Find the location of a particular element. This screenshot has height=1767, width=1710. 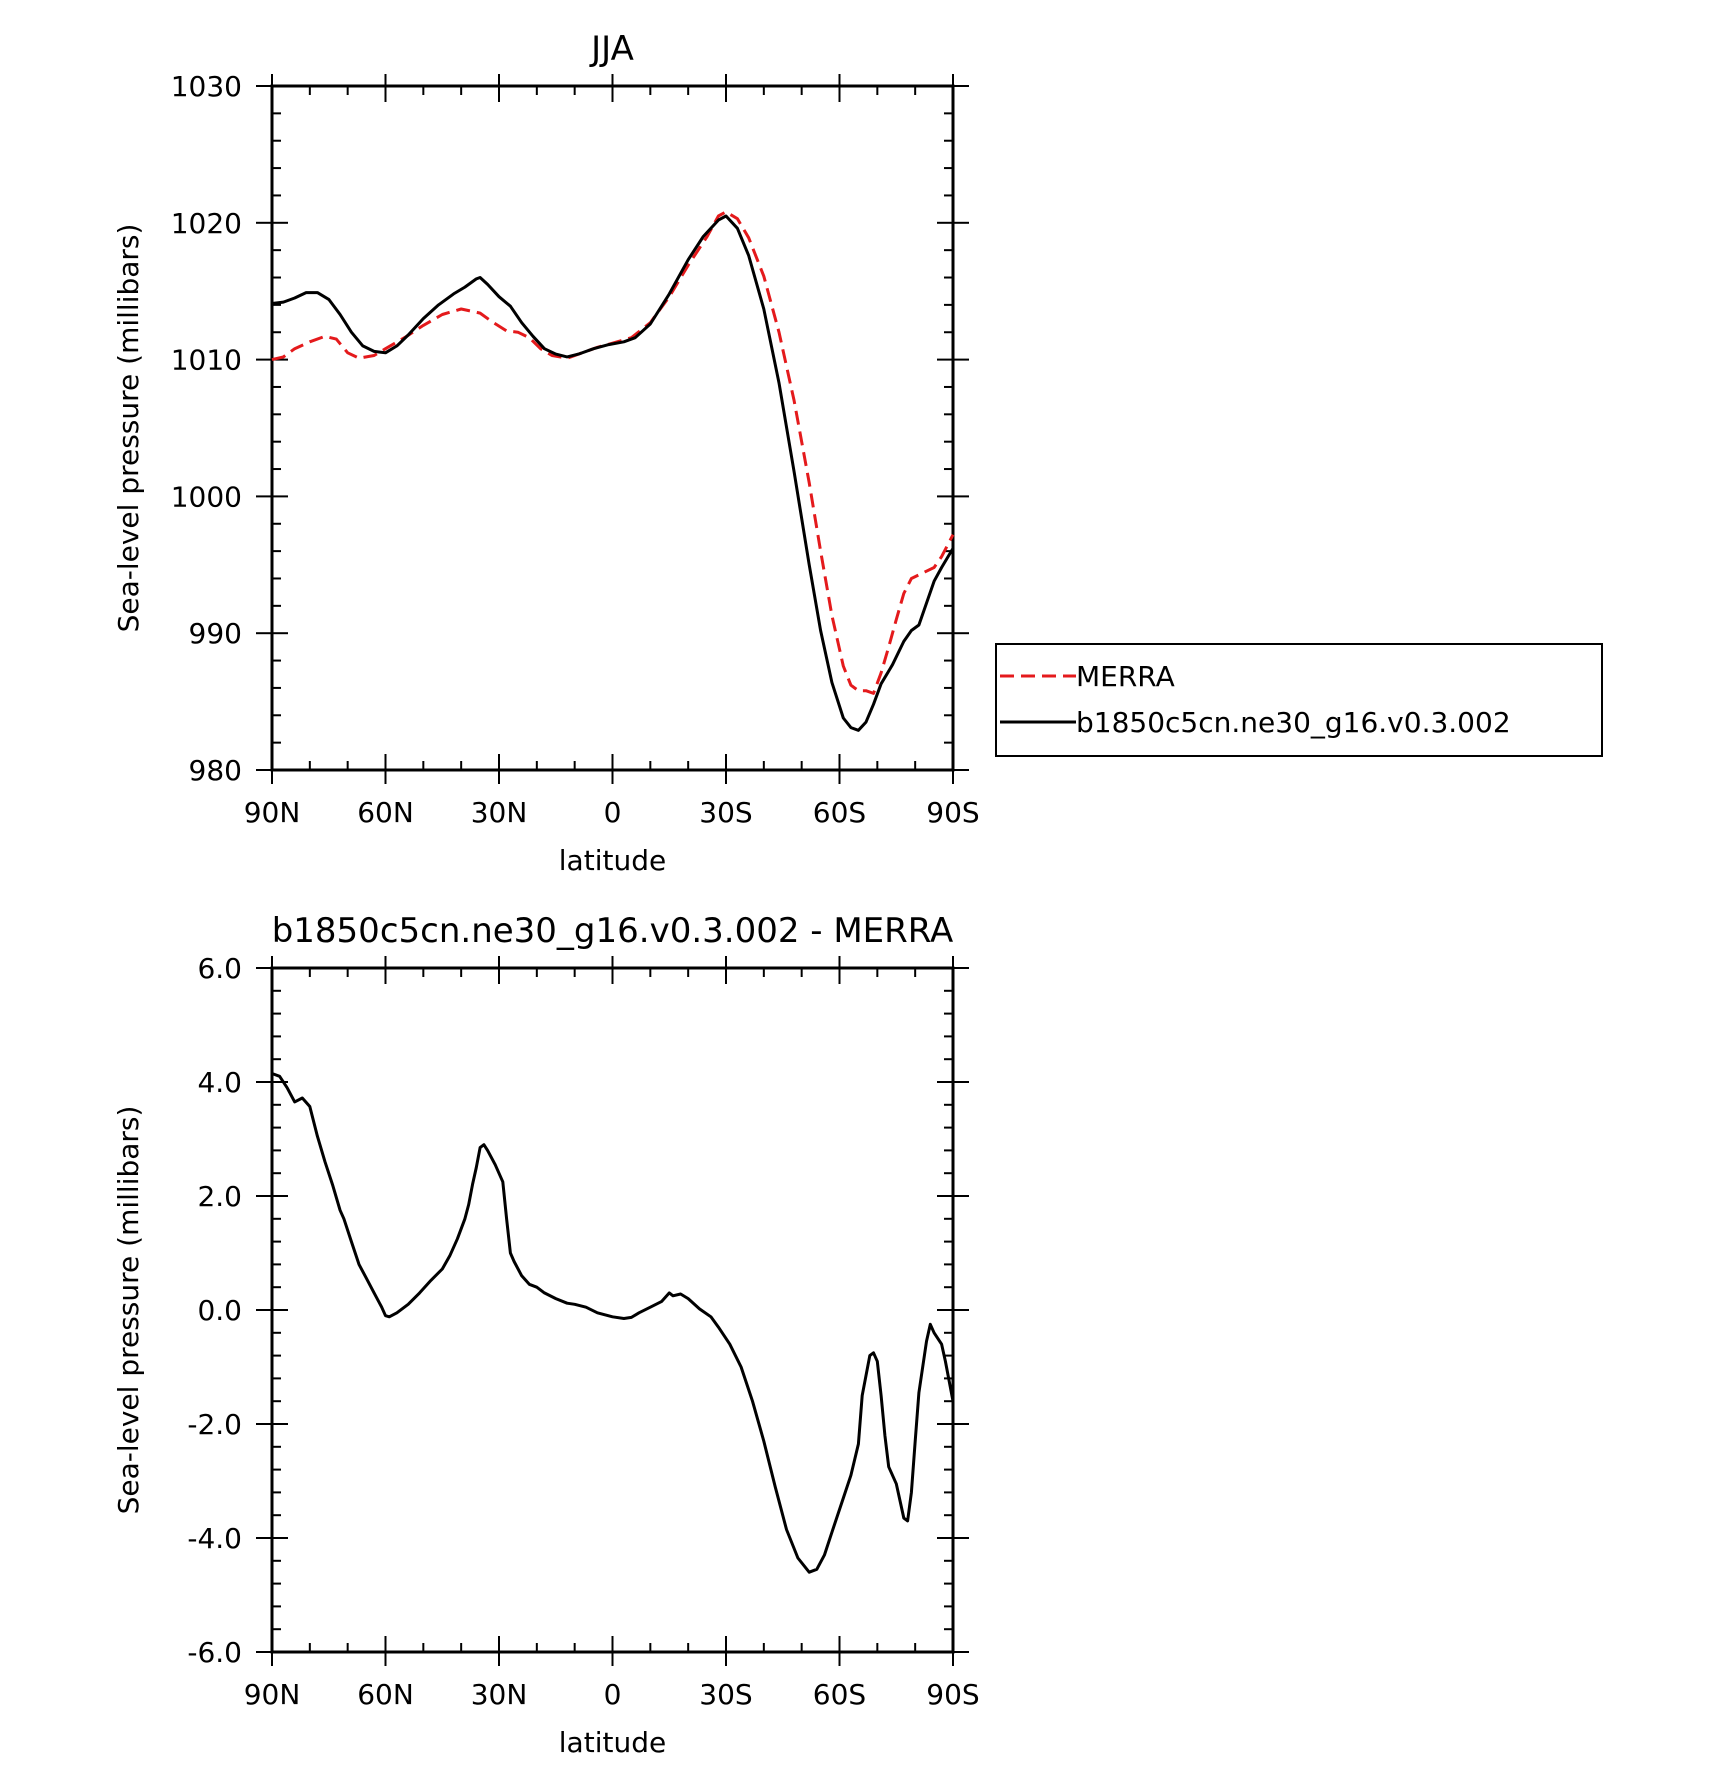

y-tick-label: 1020 is located at coordinates (206, 223).